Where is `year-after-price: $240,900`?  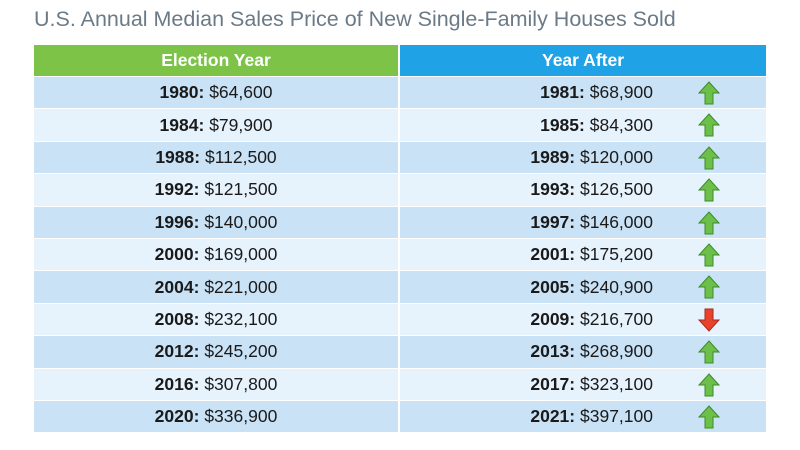
year-after-price: $240,900 is located at coordinates (616, 286).